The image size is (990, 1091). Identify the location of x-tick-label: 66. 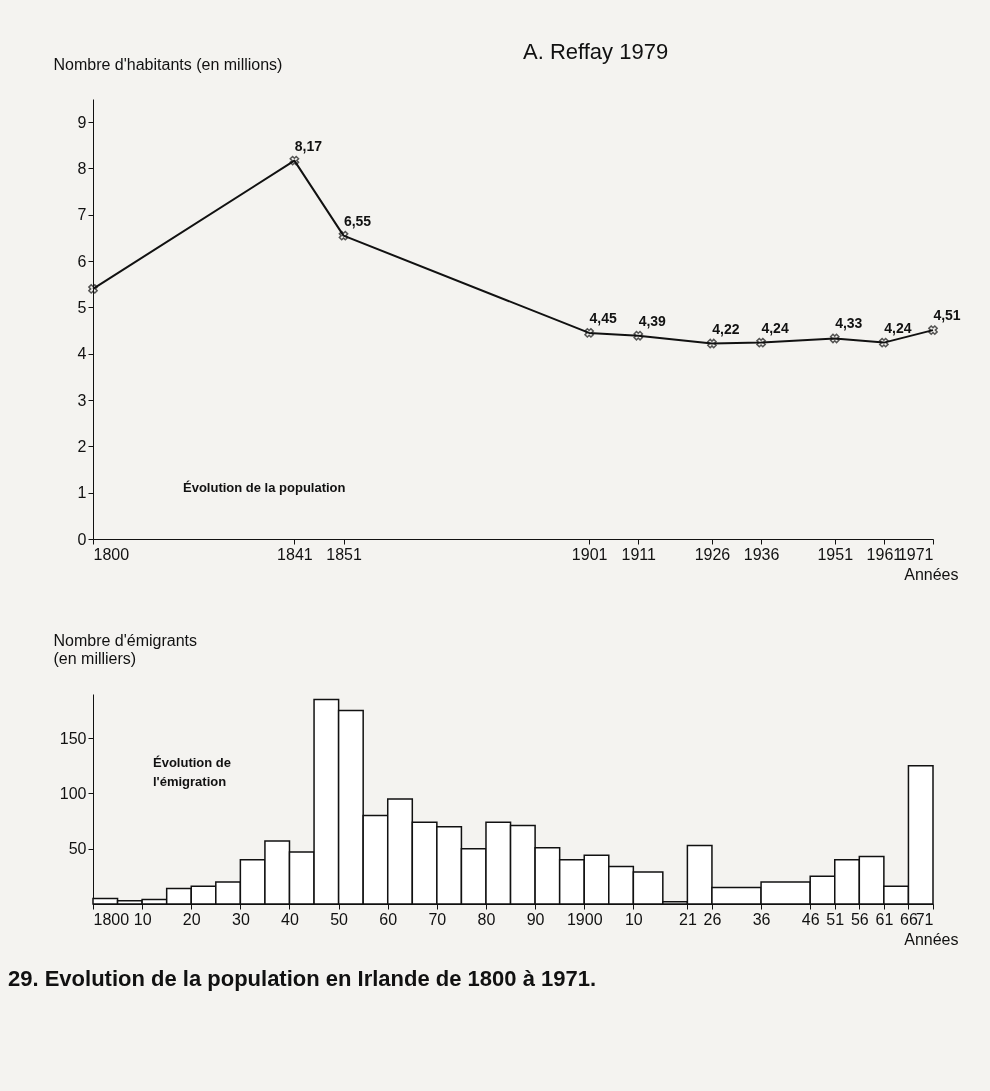
(909, 919).